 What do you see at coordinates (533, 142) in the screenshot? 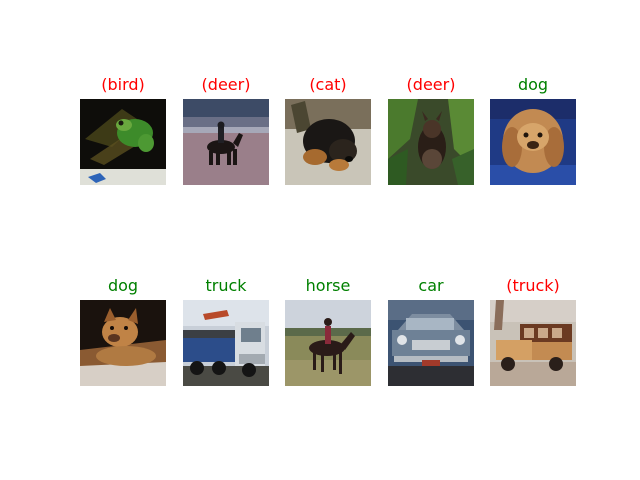
I see `pekingese-photo-icon` at bounding box center [533, 142].